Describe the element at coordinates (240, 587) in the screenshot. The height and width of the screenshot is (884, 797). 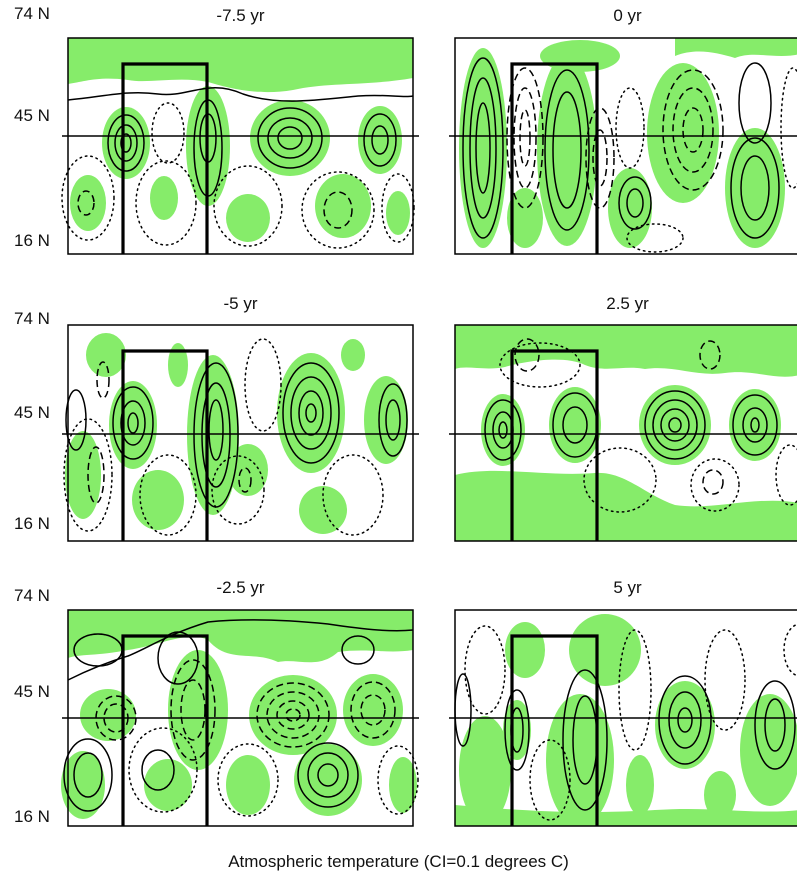
I see `panel-title: -2.5 yr` at that location.